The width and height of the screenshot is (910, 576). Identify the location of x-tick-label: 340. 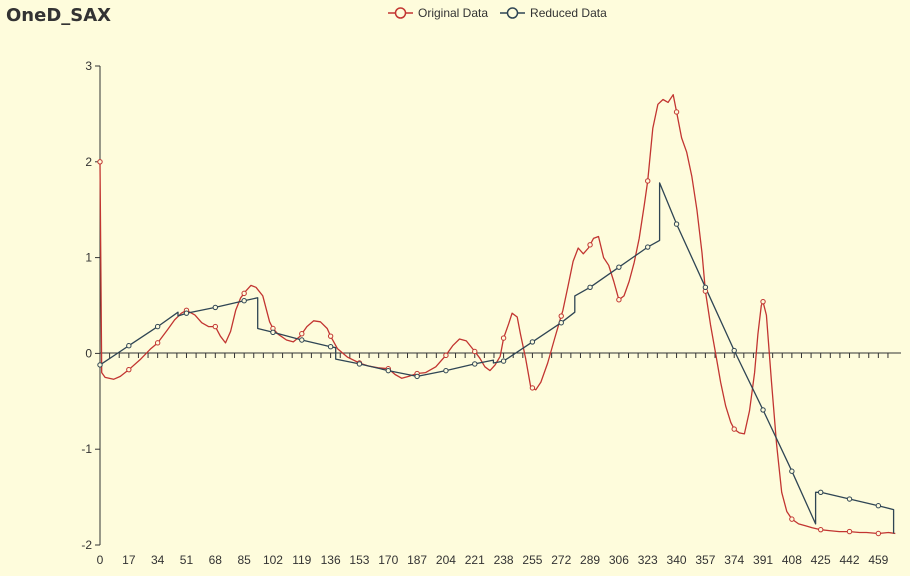
(677, 560).